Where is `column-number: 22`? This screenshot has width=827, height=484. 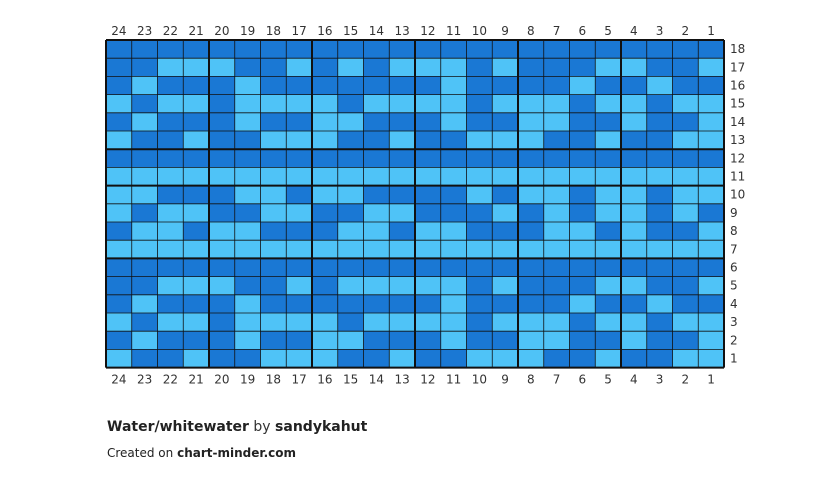
column-number: 22 is located at coordinates (170, 380).